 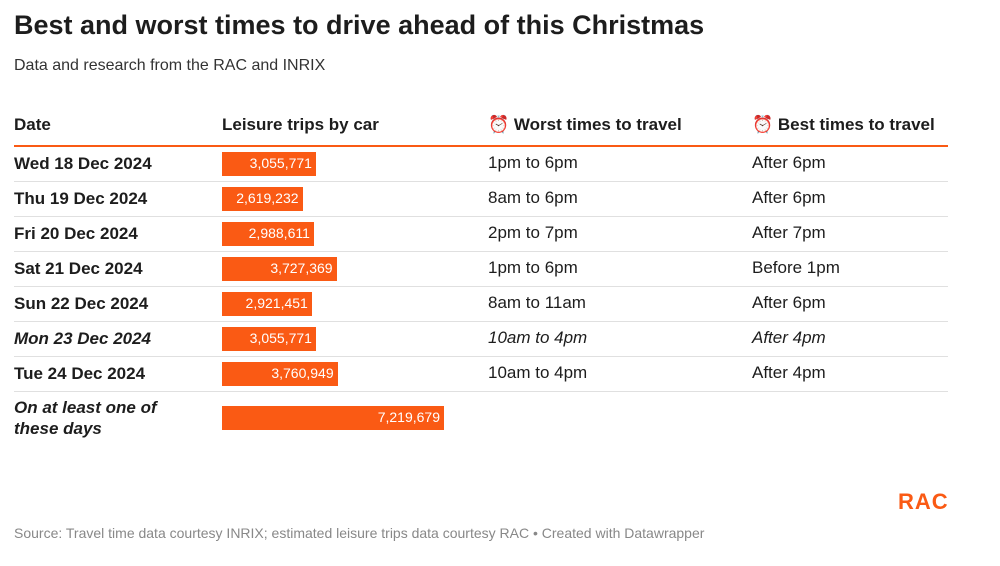 What do you see at coordinates (276, 303) in the screenshot?
I see `bar-label: 2,921,451` at bounding box center [276, 303].